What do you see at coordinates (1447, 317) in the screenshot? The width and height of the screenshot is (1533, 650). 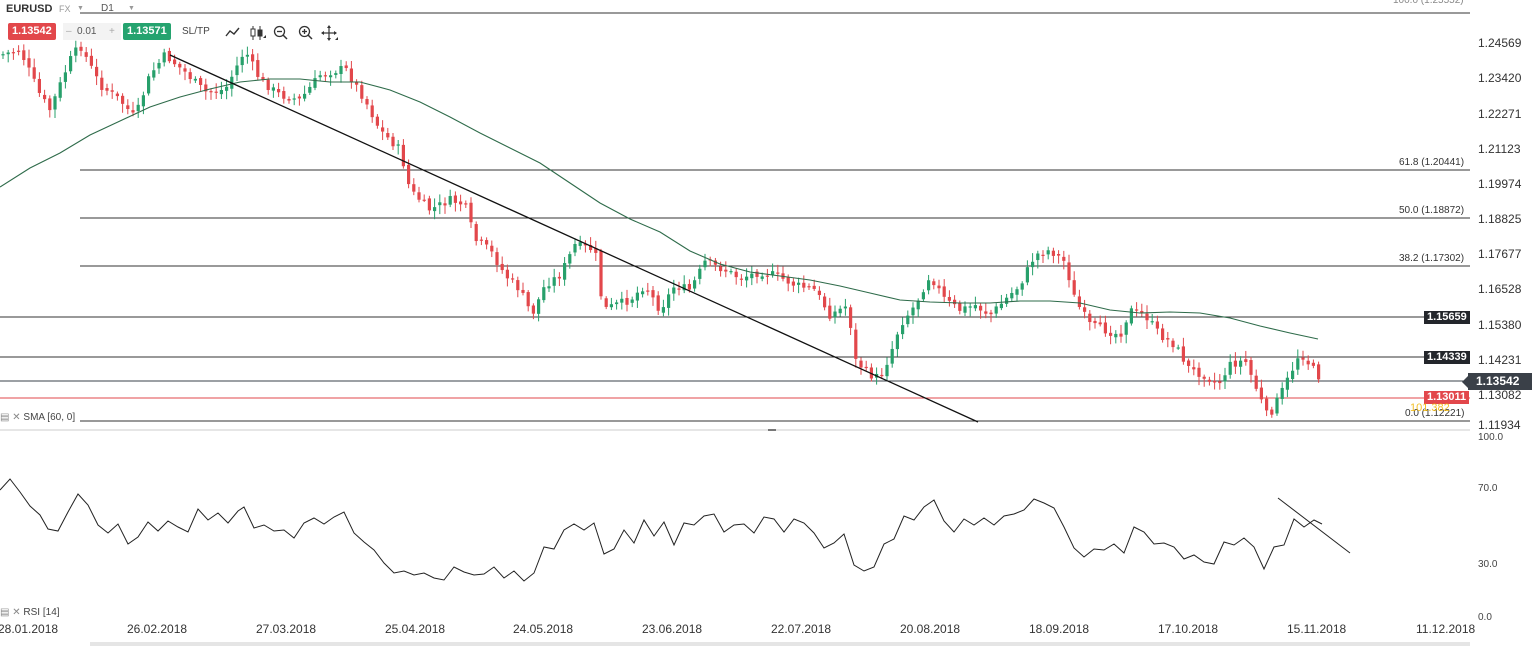 I see `level-tag-1: 1.15659` at bounding box center [1447, 317].